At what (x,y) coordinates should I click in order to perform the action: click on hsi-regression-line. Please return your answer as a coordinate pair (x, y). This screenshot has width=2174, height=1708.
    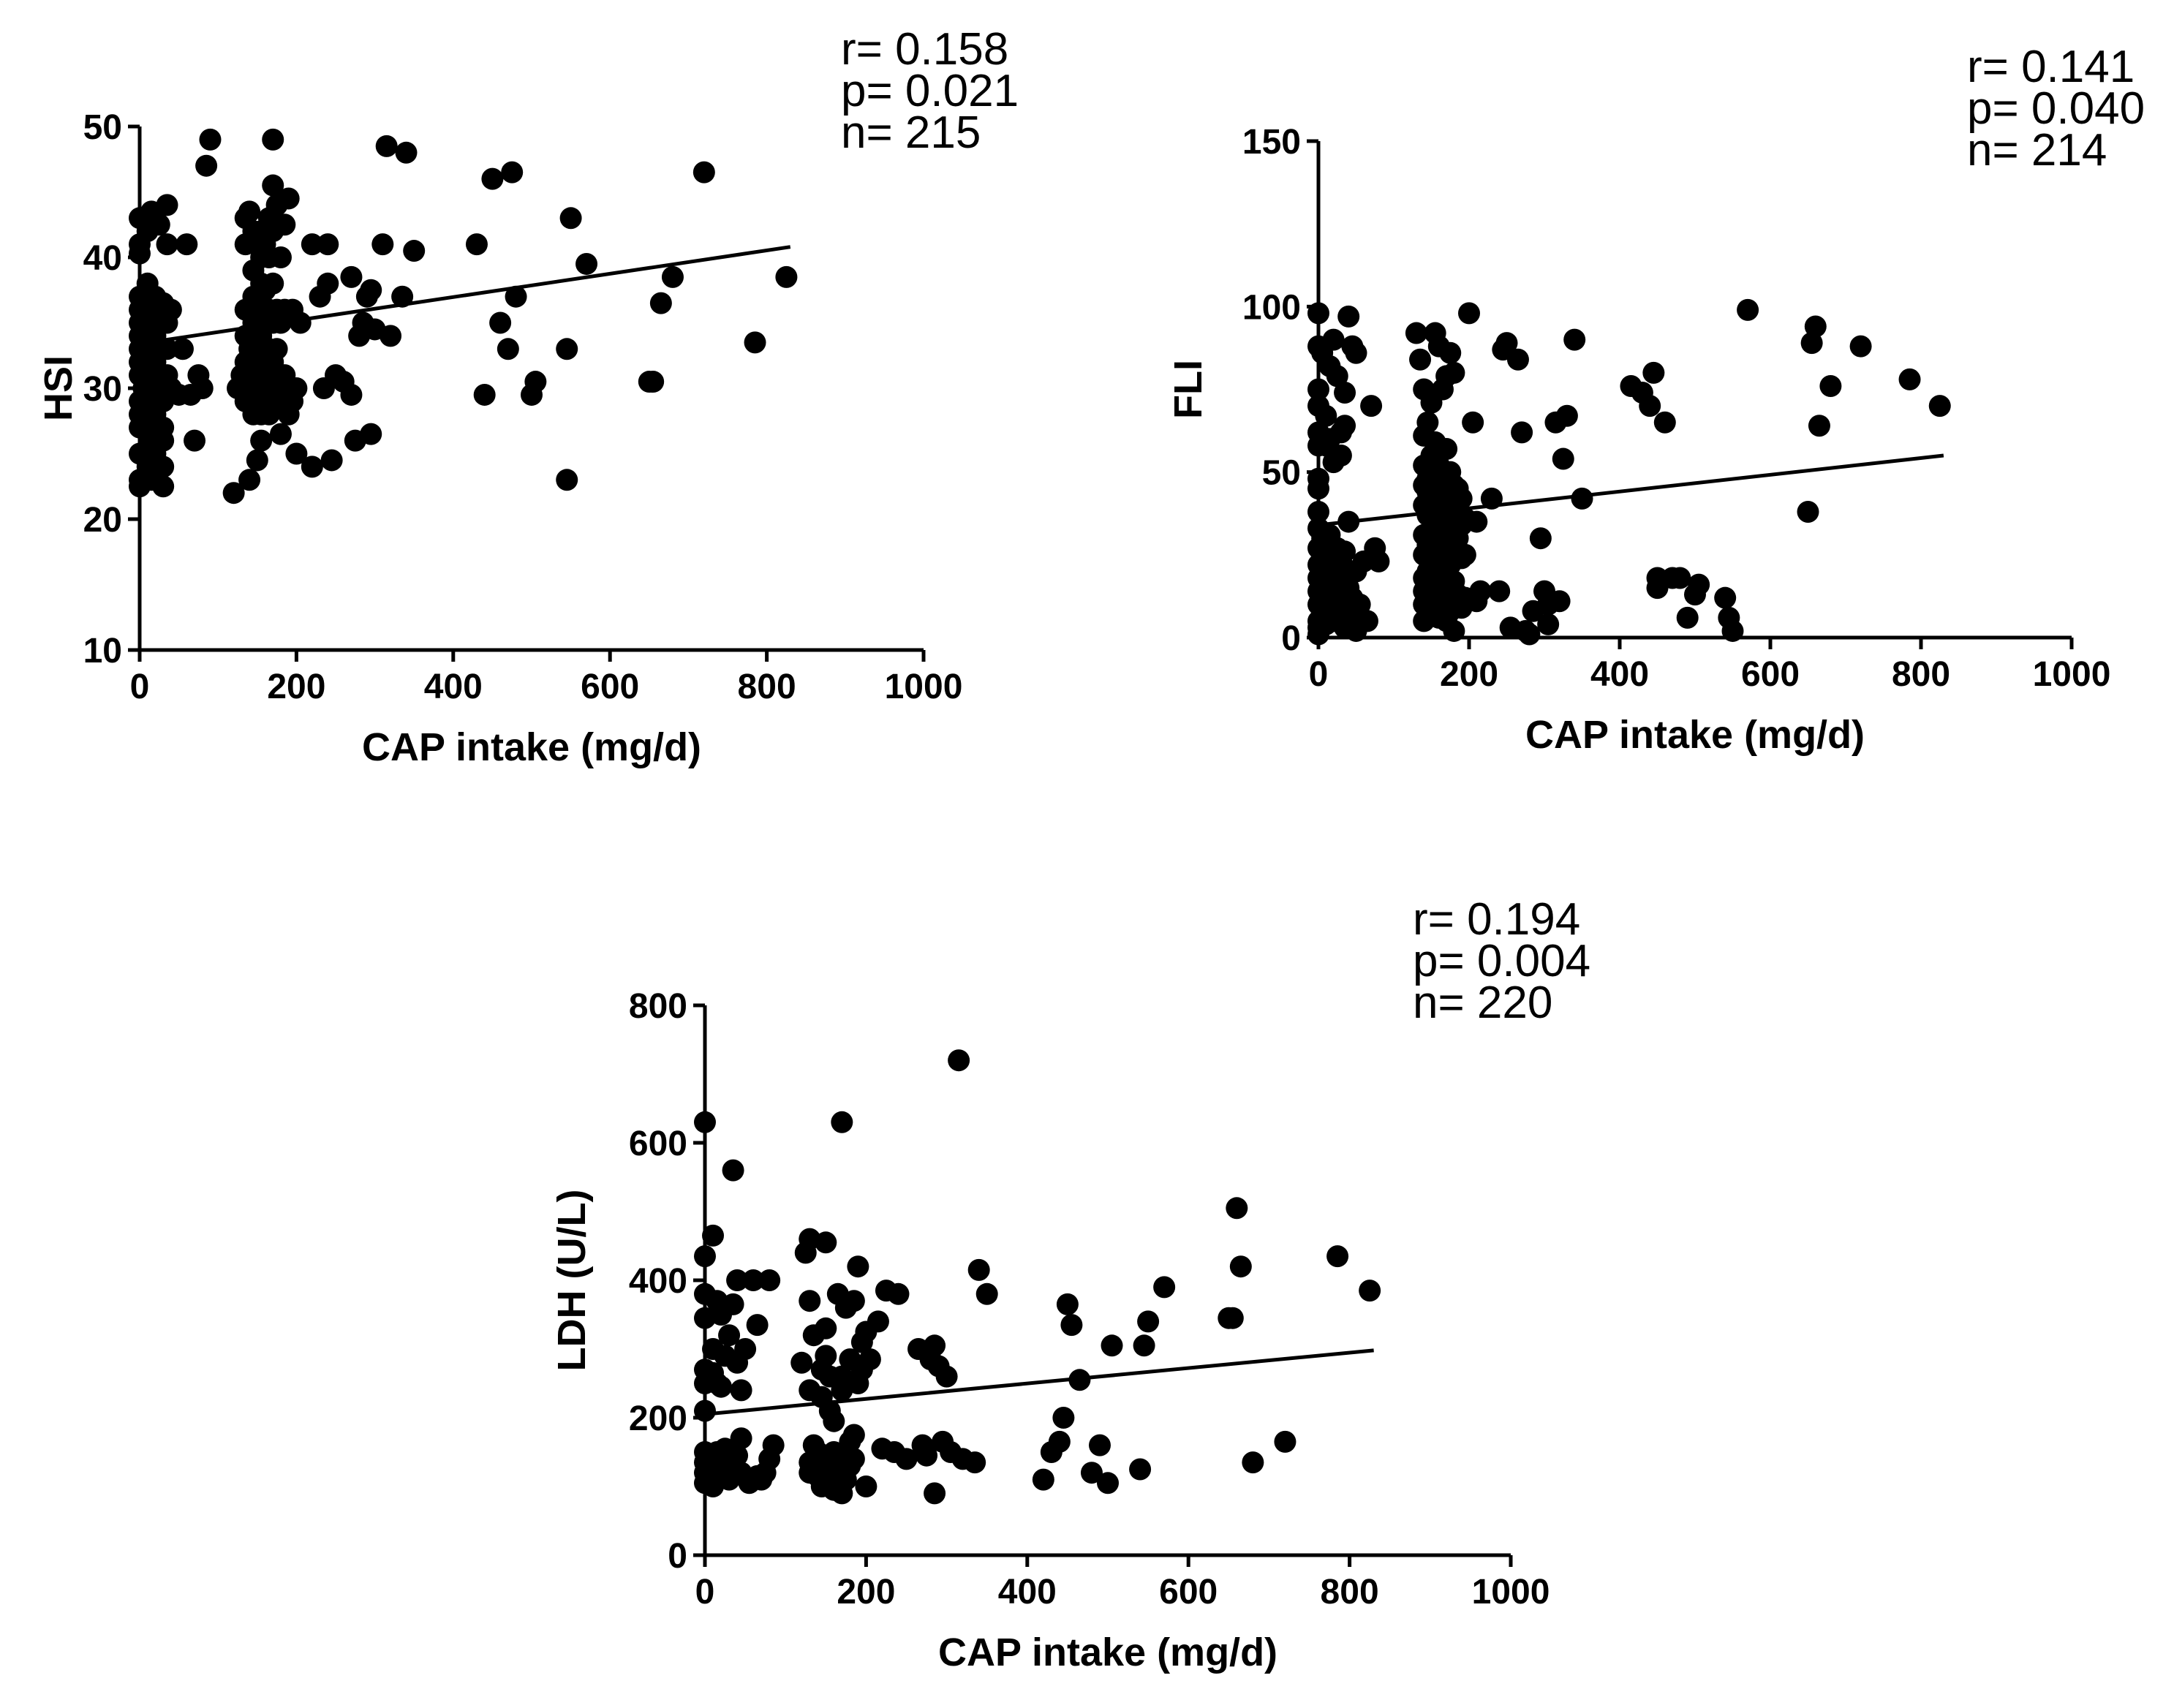
    Looking at the image, I should click on (465, 295).